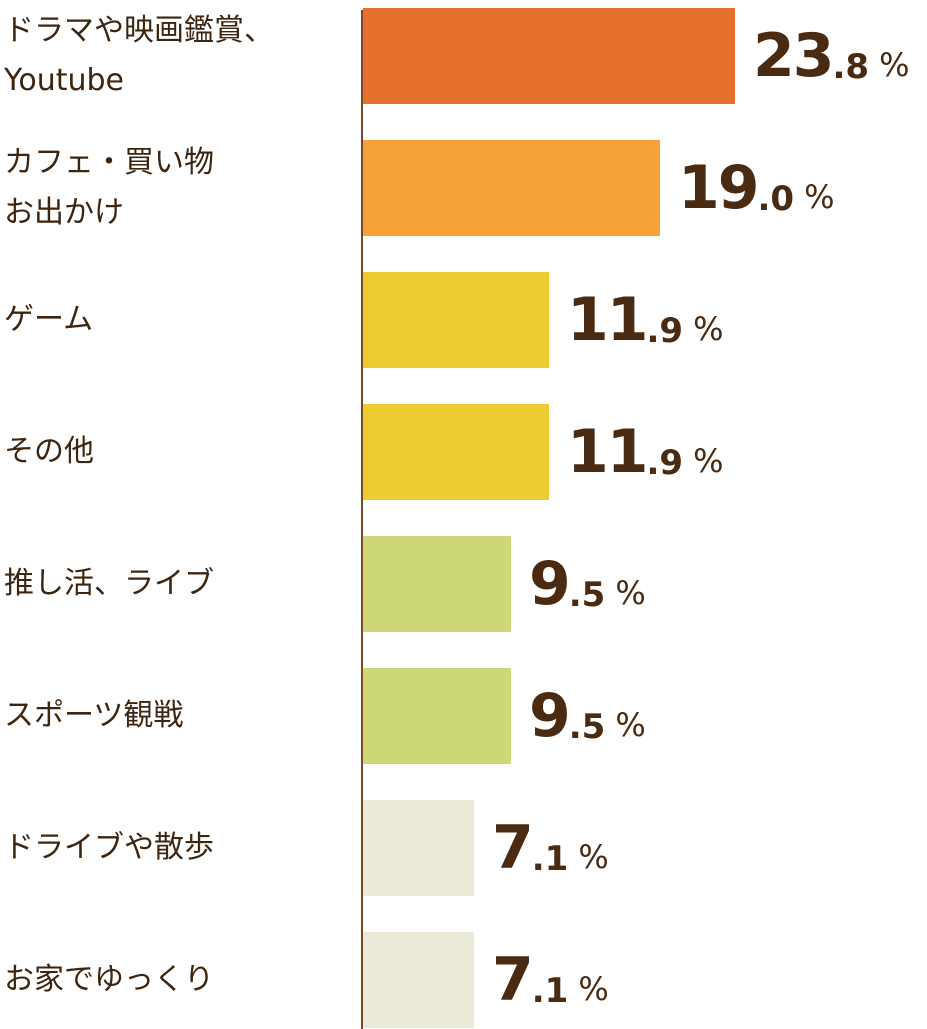 The width and height of the screenshot is (927, 1029). Describe the element at coordinates (109, 187) in the screenshot. I see `category-label: カフェ・買い物 お出かけ` at that location.